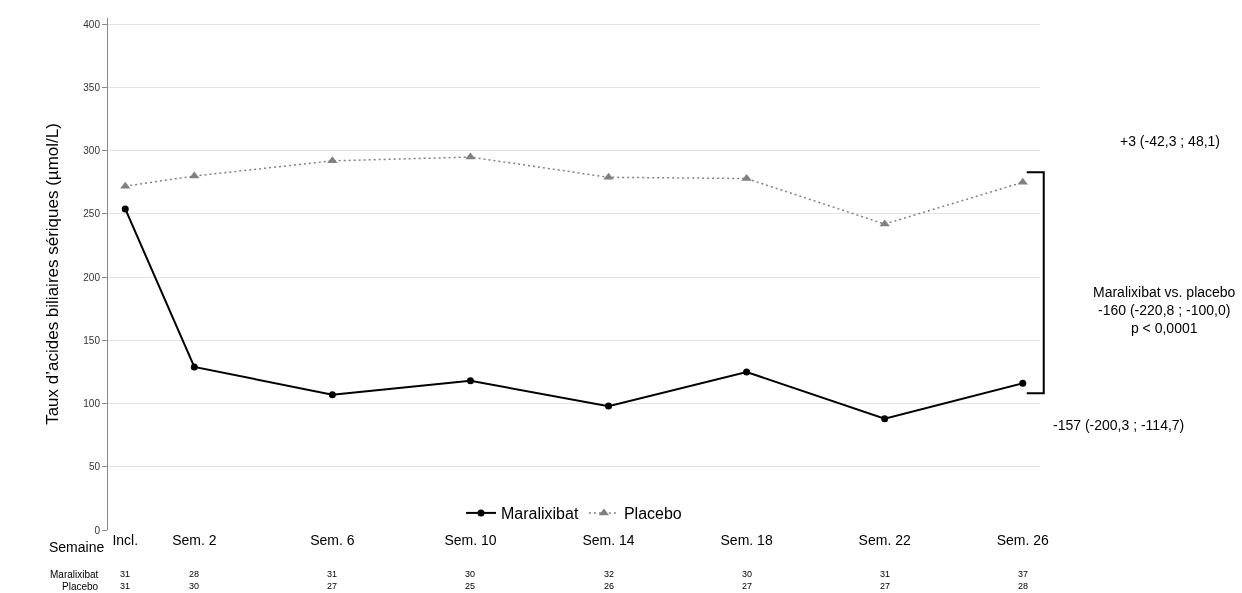 The height and width of the screenshot is (593, 1242). What do you see at coordinates (92, 214) in the screenshot?
I see `y-tick-label: 250` at bounding box center [92, 214].